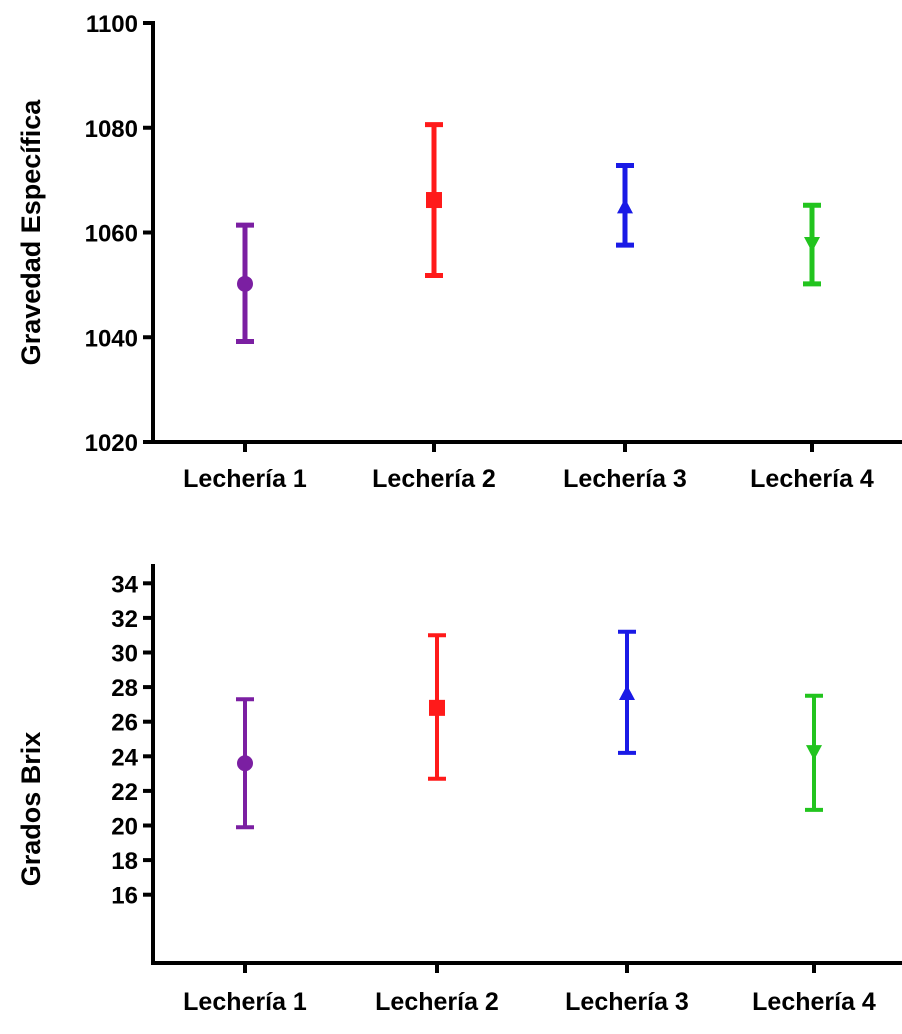 The width and height of the screenshot is (902, 1034). What do you see at coordinates (124, 688) in the screenshot?
I see `y-tick-label: 28` at bounding box center [124, 688].